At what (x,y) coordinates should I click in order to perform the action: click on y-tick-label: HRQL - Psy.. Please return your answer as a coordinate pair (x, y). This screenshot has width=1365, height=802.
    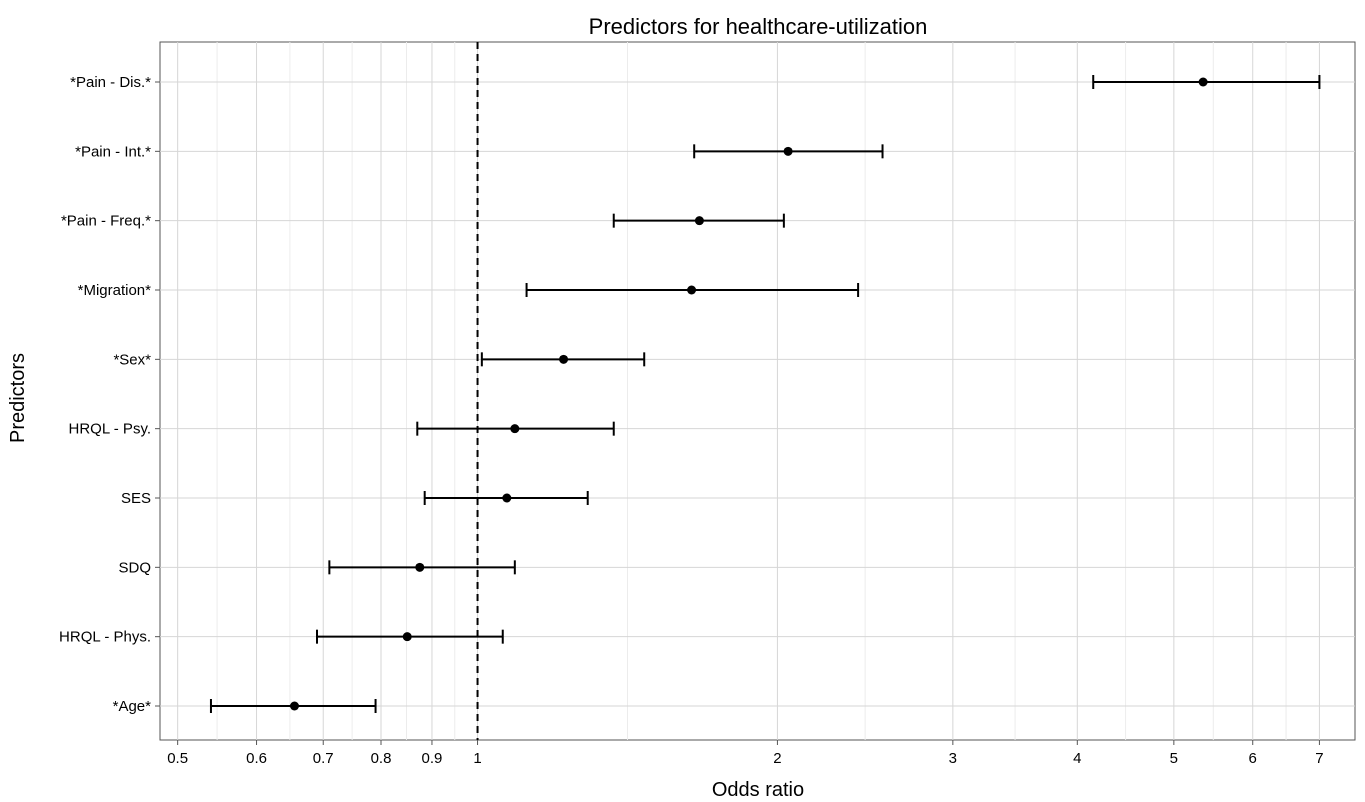
    Looking at the image, I should click on (109, 429).